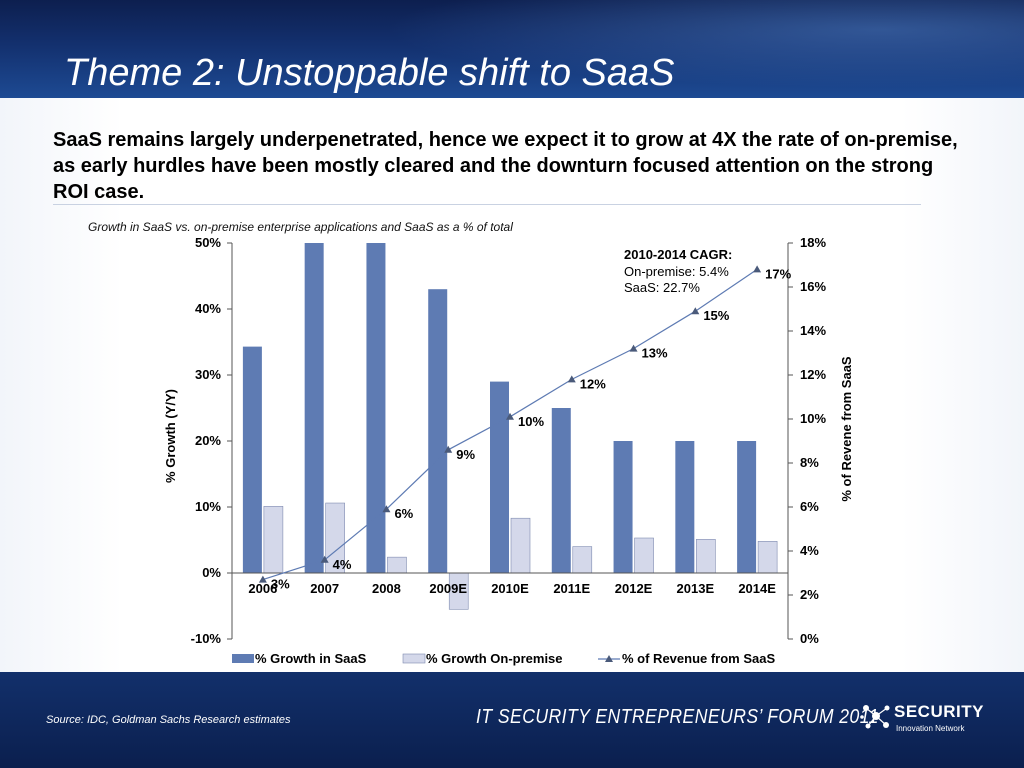 Image resolution: width=1024 pixels, height=768 pixels. Describe the element at coordinates (609, 658) in the screenshot. I see `legend-marker-revenue` at that location.